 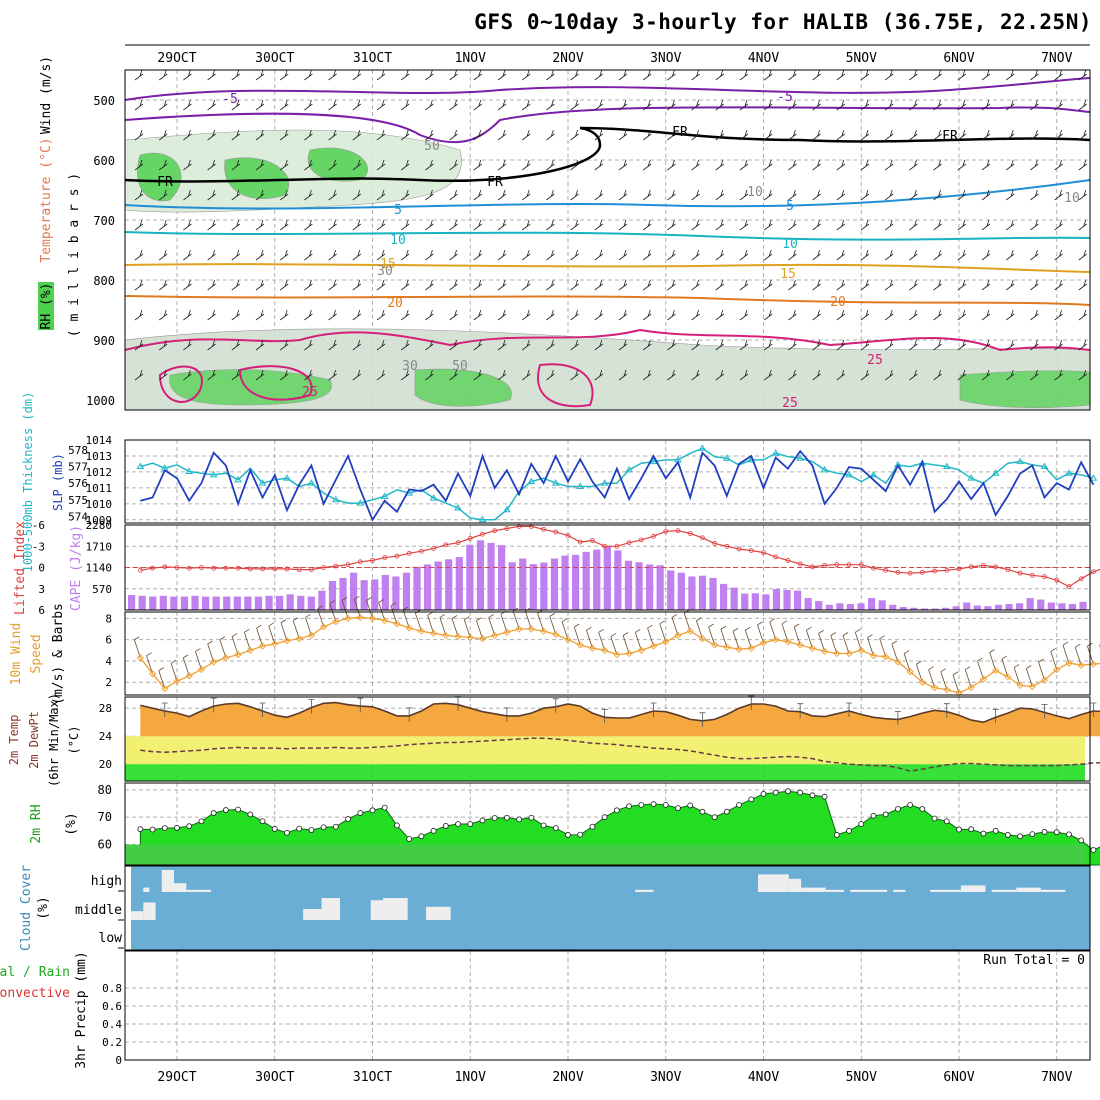 What do you see at coordinates (1028, 889) in the screenshot?
I see `cloud-high-bar` at bounding box center [1028, 889].